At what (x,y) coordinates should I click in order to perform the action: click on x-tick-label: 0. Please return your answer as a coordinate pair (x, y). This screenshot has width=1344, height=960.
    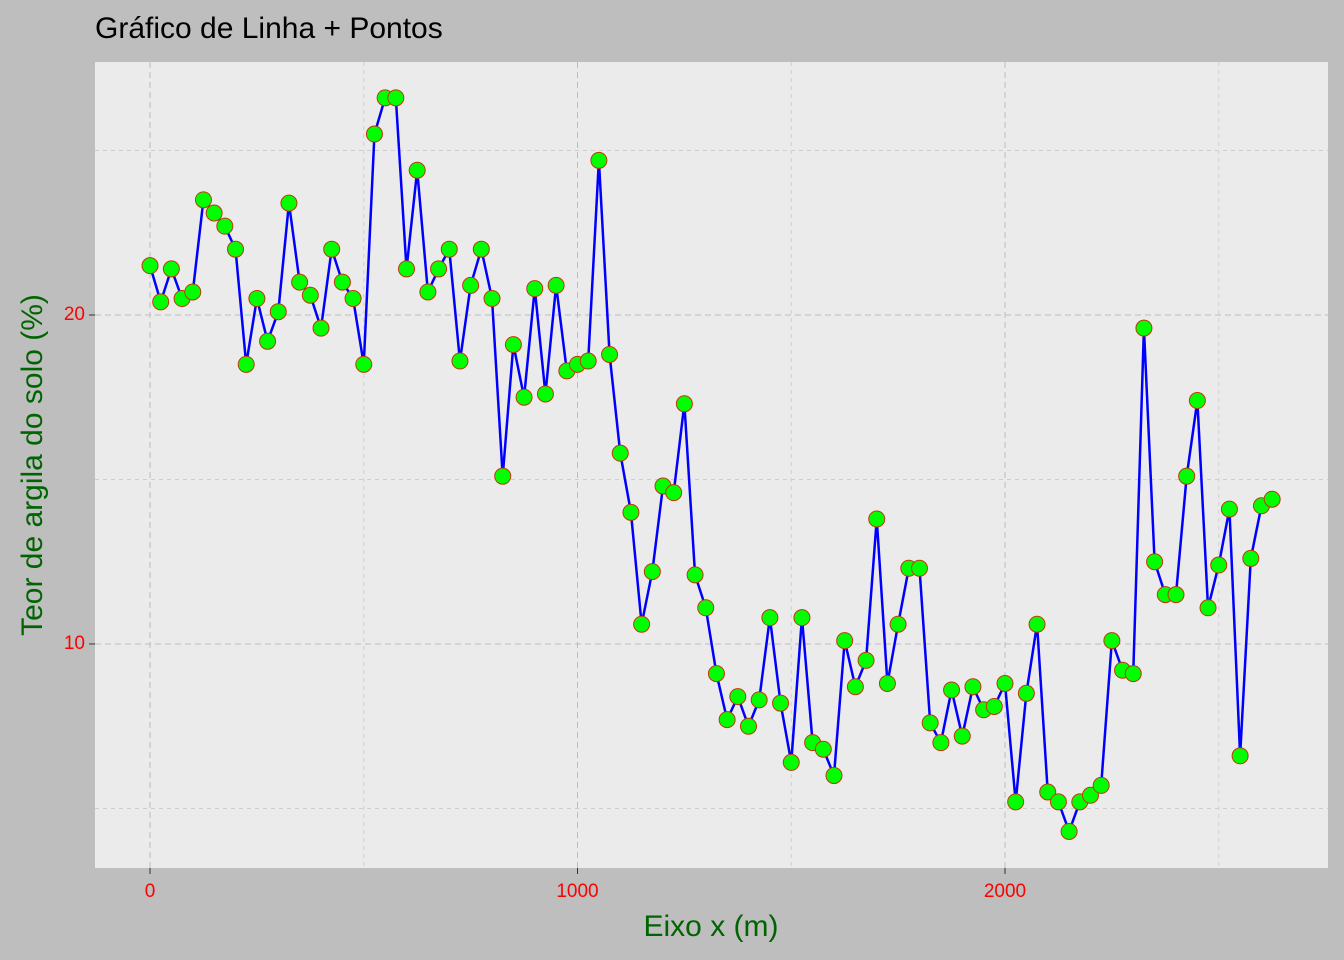
    Looking at the image, I should click on (150, 891).